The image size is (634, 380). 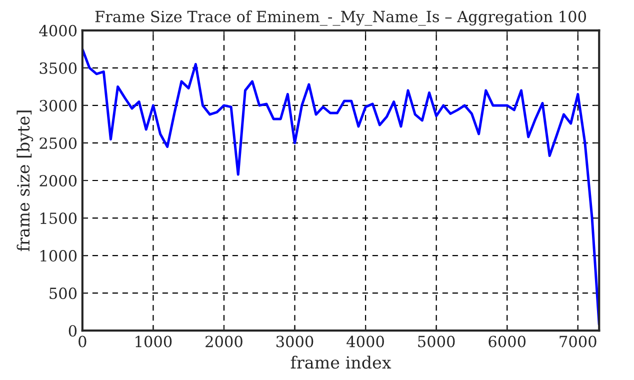 What do you see at coordinates (341, 362) in the screenshot?
I see `x-axis-title: frame index` at bounding box center [341, 362].